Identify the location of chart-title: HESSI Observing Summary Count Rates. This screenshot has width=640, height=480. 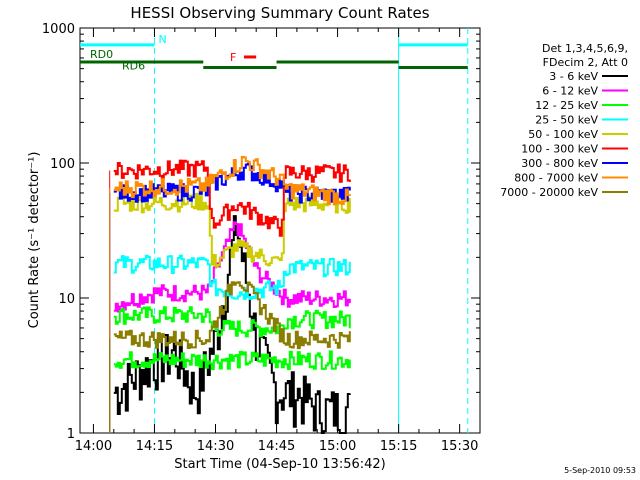
(279, 13).